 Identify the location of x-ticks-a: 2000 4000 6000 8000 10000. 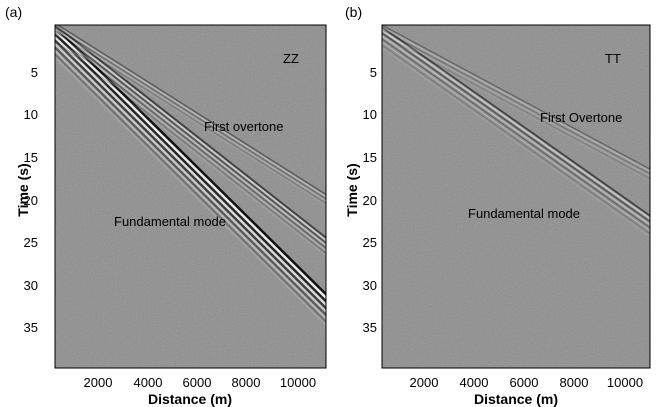
(200, 382).